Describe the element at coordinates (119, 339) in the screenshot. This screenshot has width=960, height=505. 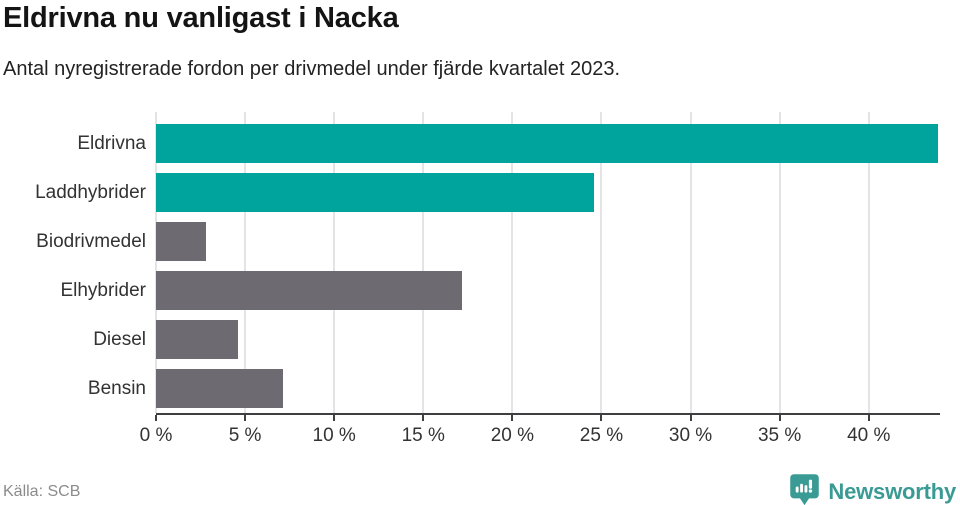
I see `category-label: Diesel` at that location.